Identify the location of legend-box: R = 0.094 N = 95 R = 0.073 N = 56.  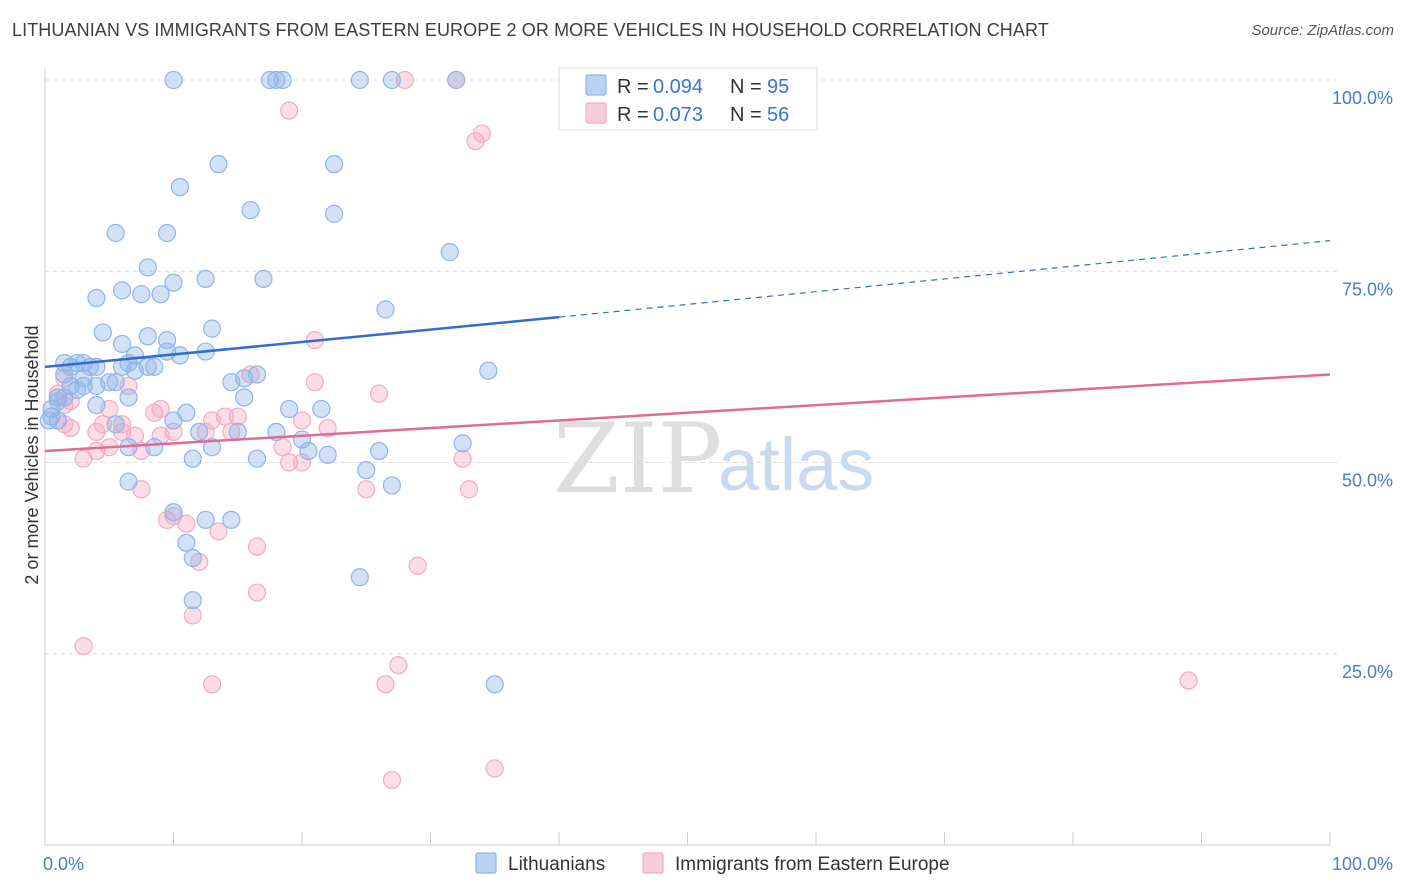
(688, 99).